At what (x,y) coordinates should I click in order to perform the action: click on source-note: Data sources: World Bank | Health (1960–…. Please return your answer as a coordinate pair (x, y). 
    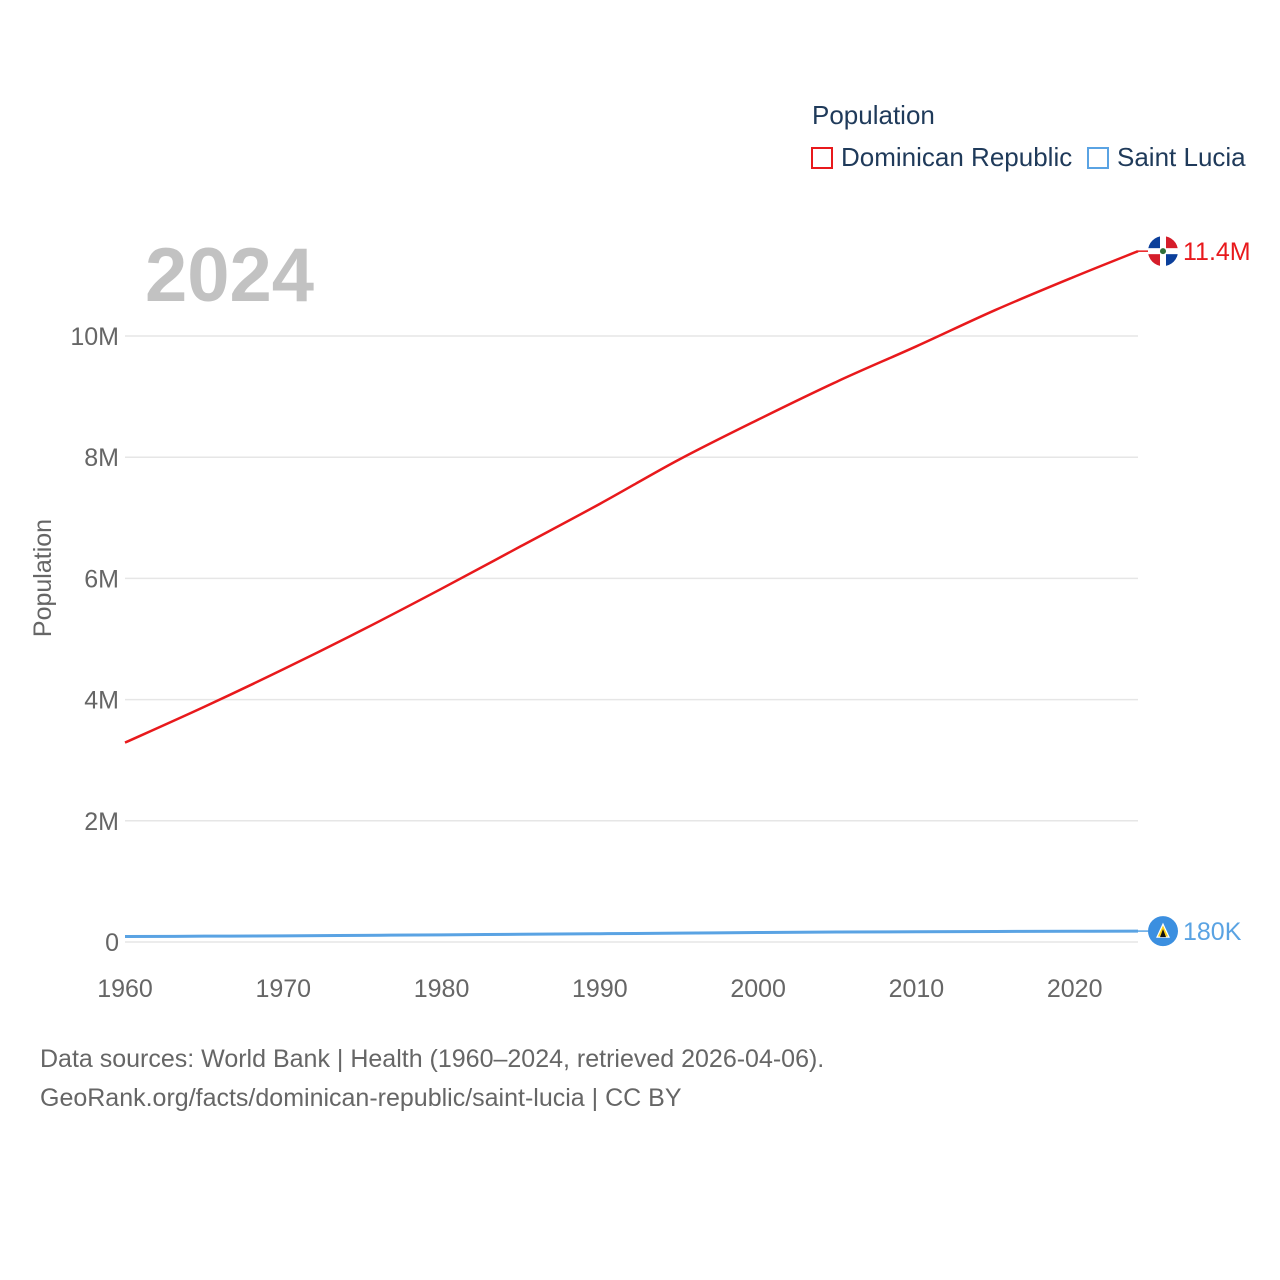
    Looking at the image, I should click on (432, 1059).